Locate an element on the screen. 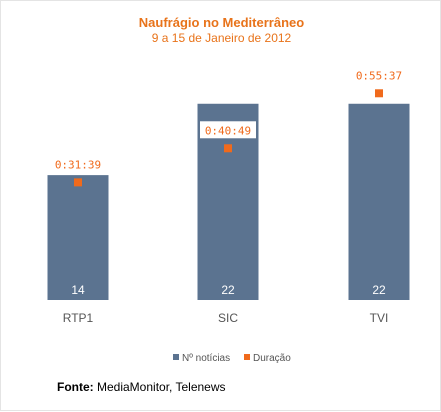 Image resolution: width=441 pixels, height=412 pixels. duration-marker-sic is located at coordinates (228, 148).